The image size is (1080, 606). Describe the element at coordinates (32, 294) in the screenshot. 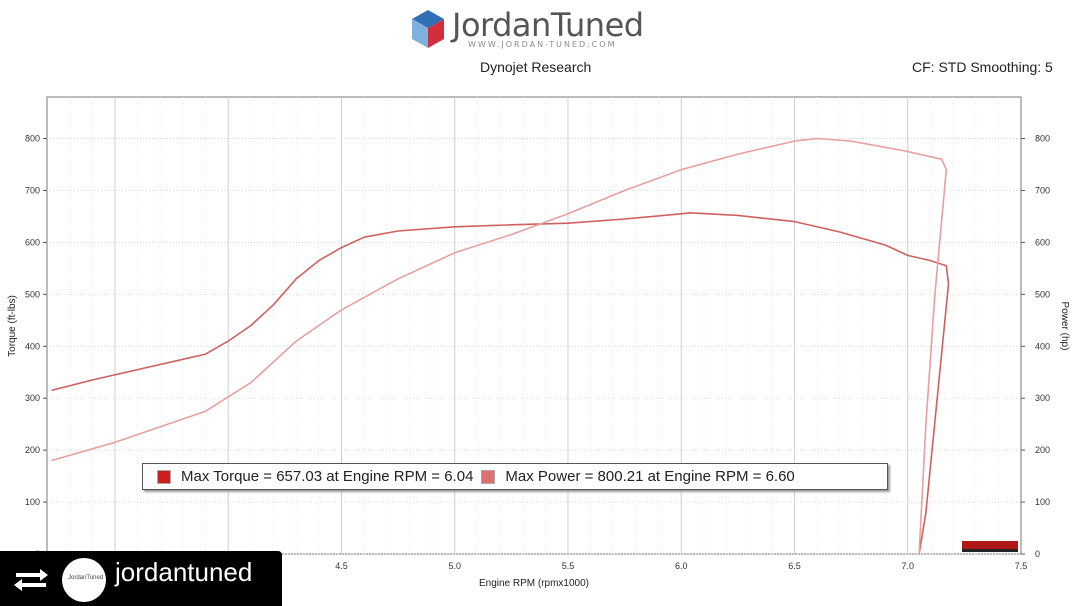

I see `y-tick-label: 500` at that location.